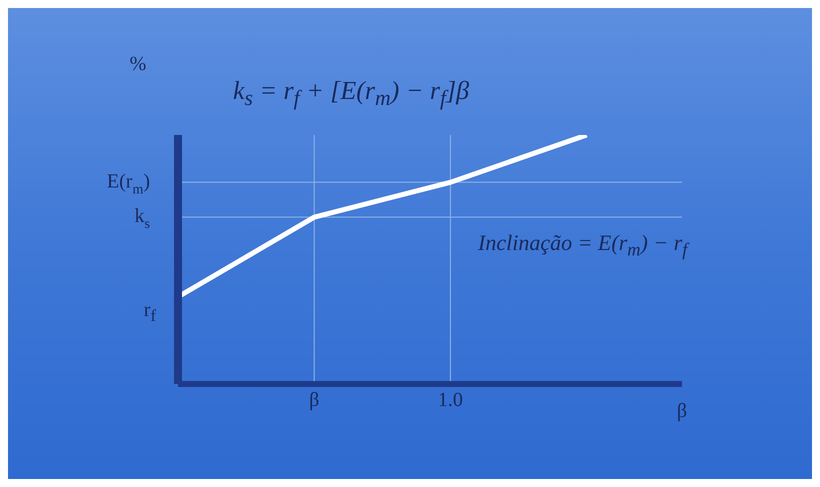 The image size is (820, 487). I want to click on y-axis-title: %, so click(138, 63).